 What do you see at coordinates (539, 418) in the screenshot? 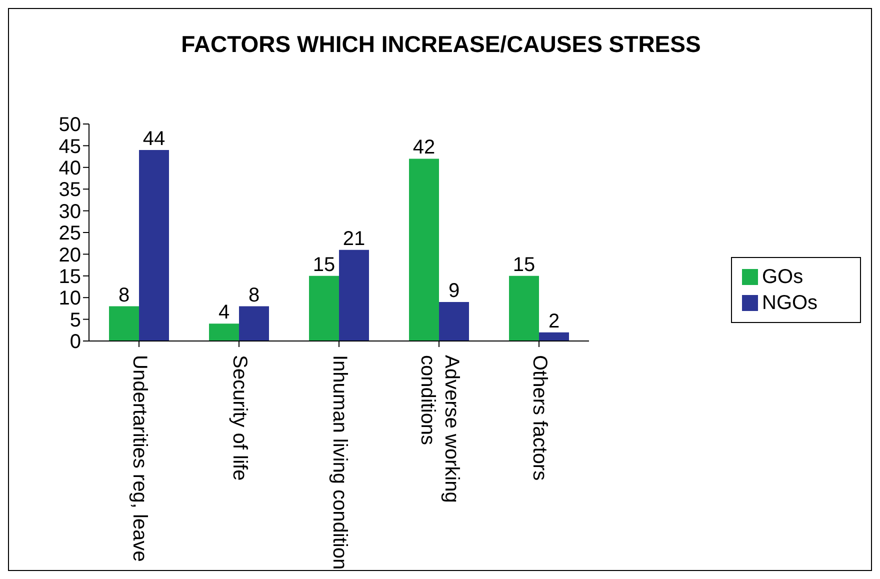
I see `x-tick-label: Others factors` at bounding box center [539, 418].